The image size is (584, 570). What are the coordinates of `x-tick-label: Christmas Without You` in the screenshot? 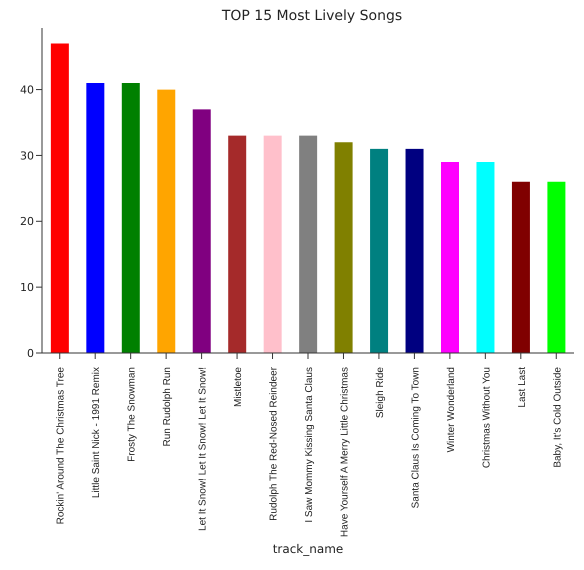 It's located at (486, 417).